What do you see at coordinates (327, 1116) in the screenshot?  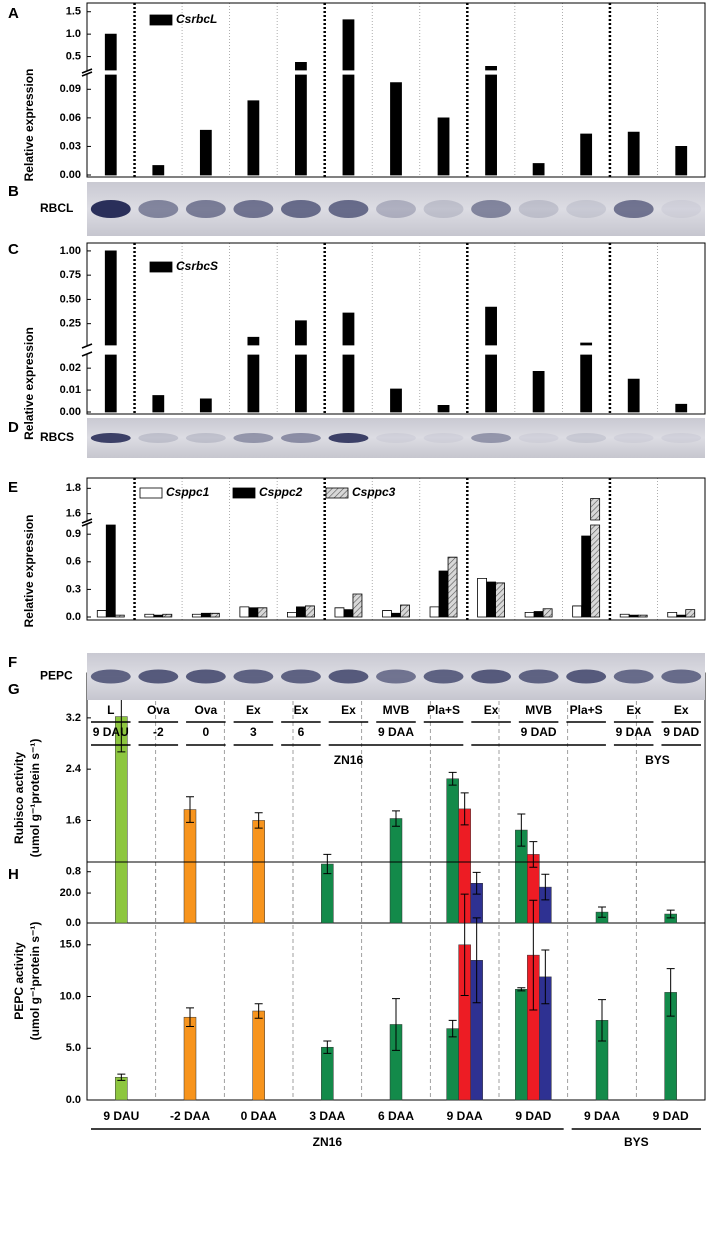 I see `x-tick-label: 3 DAA` at bounding box center [327, 1116].